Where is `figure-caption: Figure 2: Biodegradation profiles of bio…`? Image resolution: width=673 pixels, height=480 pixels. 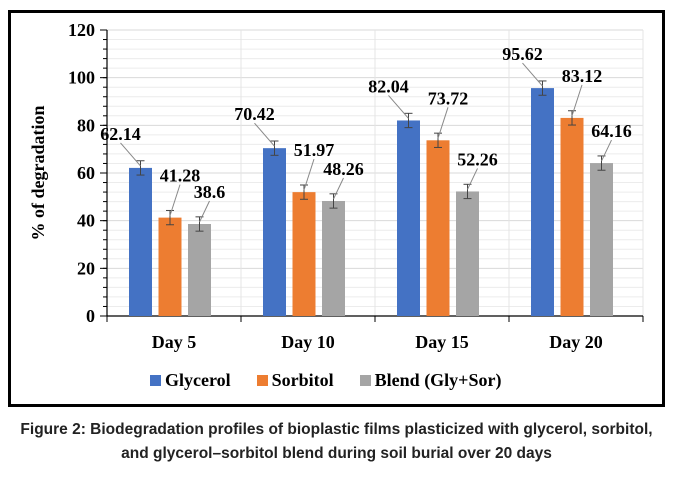
figure-caption: Figure 2: Biodegradation profiles of bio… is located at coordinates (336, 442).